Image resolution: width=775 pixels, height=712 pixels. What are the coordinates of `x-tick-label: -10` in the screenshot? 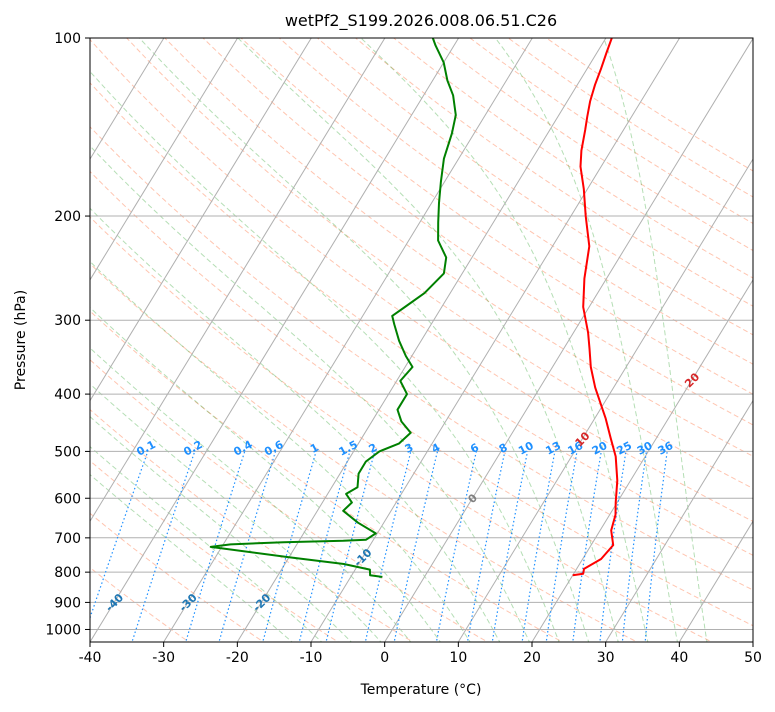 It's located at (311, 658).